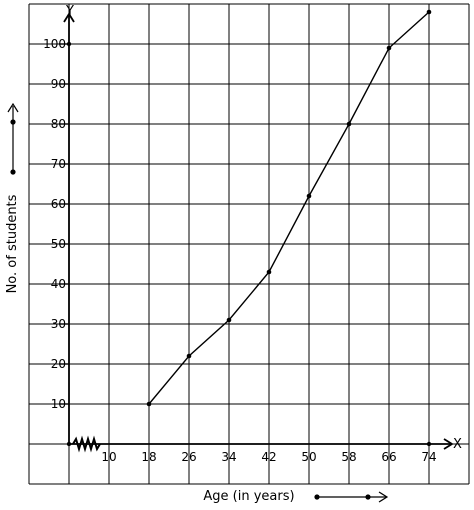 The width and height of the screenshot is (474, 510). Describe the element at coordinates (54, 44) in the screenshot. I see `y-tick-label: 100` at that location.